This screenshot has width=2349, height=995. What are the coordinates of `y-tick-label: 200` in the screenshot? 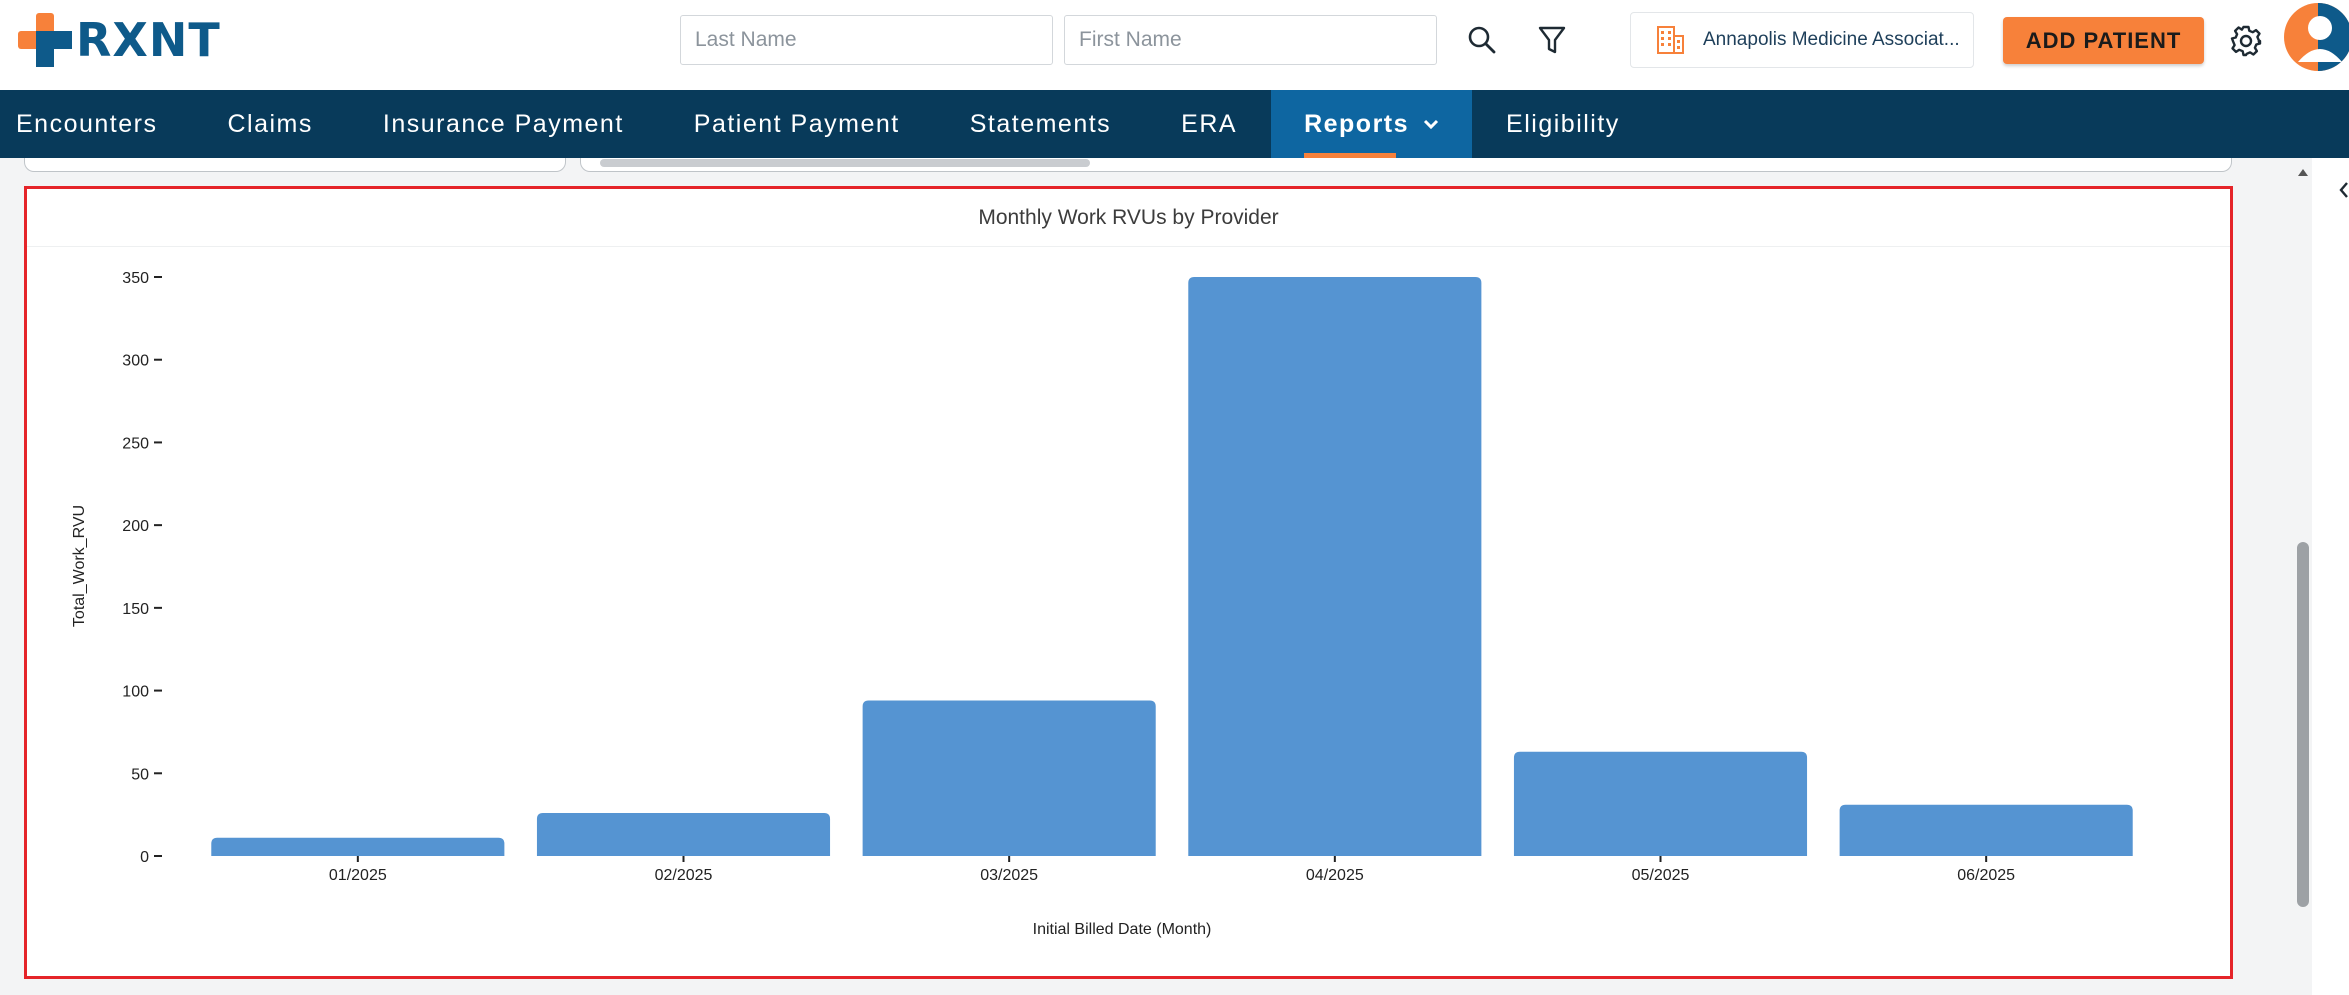 It's located at (135, 526).